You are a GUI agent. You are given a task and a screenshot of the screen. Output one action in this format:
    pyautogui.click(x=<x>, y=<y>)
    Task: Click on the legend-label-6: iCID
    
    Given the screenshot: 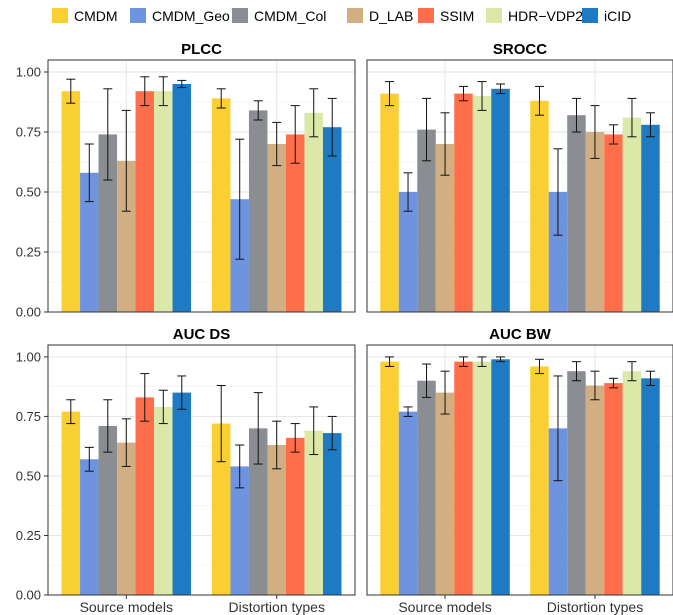 What is the action you would take?
    pyautogui.click(x=617, y=16)
    